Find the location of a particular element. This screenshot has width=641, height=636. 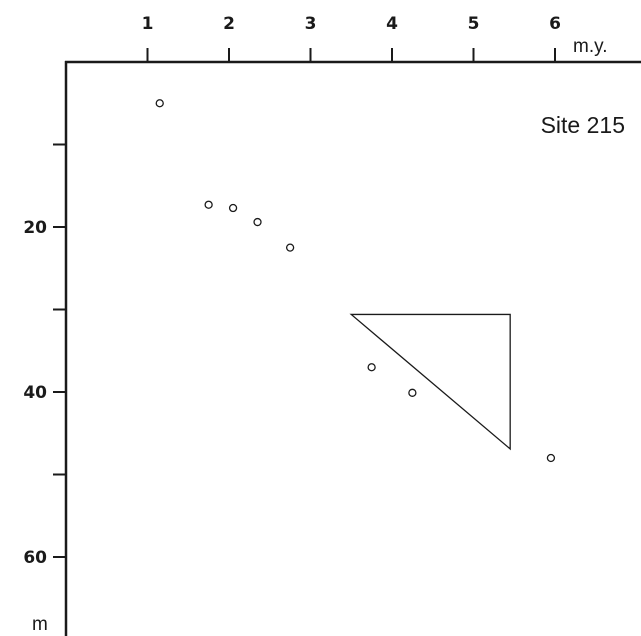

y-axis-ticks: 20 40 60 is located at coordinates (44, 355).